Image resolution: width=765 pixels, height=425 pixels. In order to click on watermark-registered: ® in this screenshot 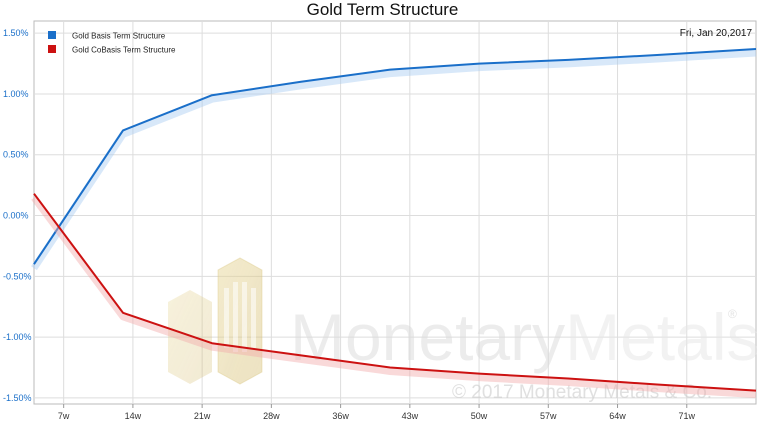, I will do `click(732, 314)`.